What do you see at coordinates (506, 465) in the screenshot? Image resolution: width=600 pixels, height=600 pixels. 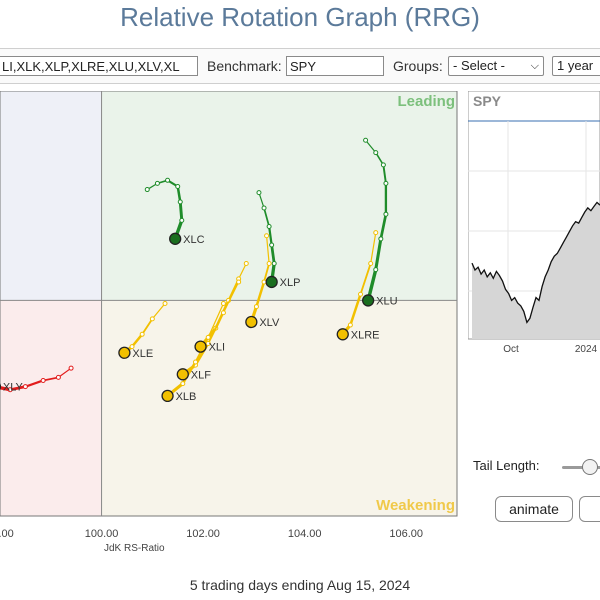 I see `tail-length-label: Tail Length:` at bounding box center [506, 465].